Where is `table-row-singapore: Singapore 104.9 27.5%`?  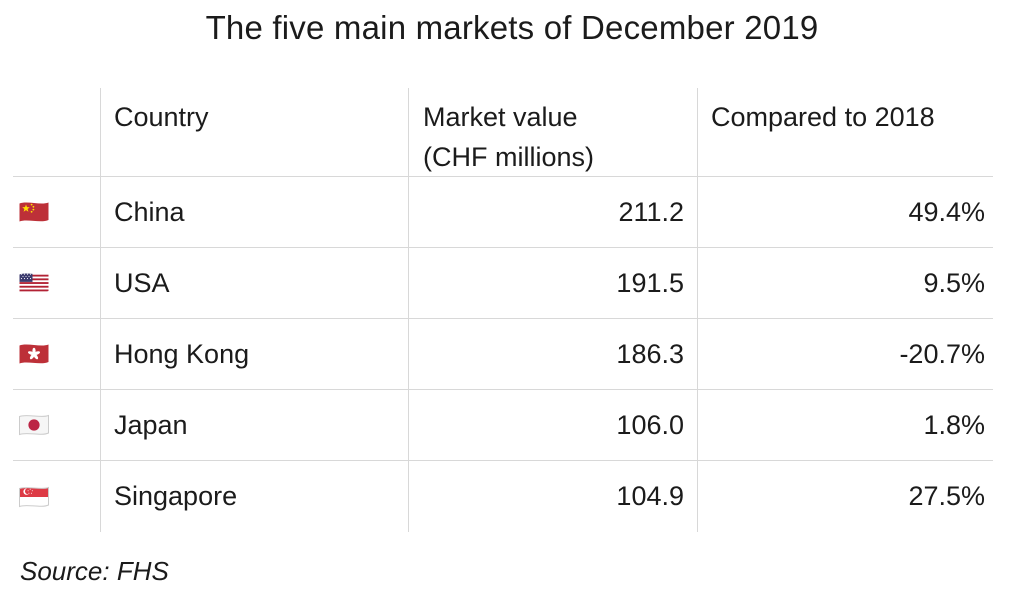 table-row-singapore: Singapore 104.9 27.5% is located at coordinates (503, 496).